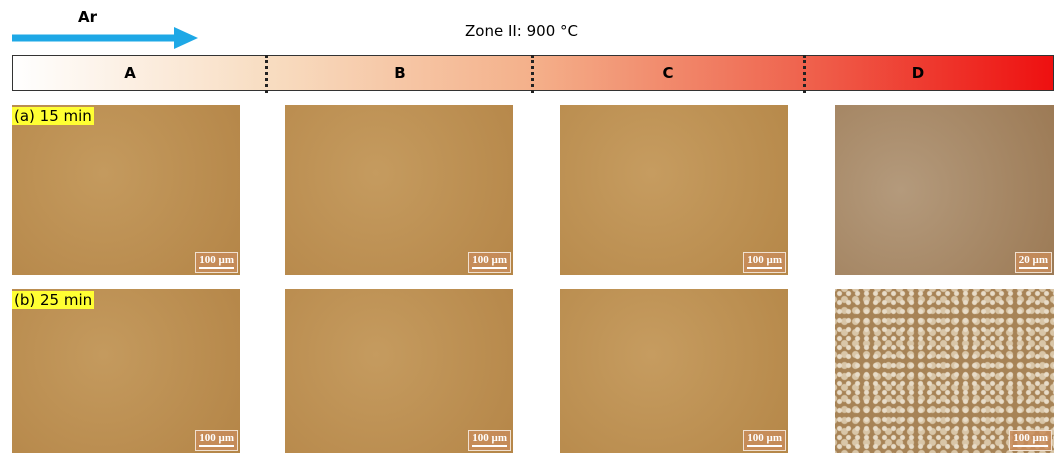  What do you see at coordinates (944, 190) in the screenshot?
I see `micrograph: 20 µm` at bounding box center [944, 190].